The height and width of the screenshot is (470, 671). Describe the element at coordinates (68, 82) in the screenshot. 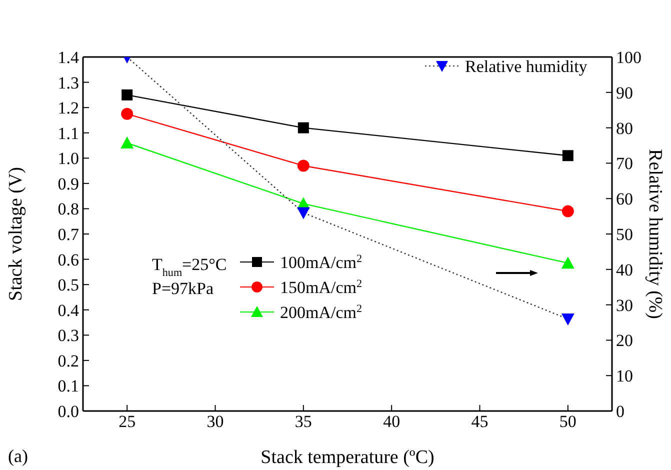

I see `y-tick-label: 1.3` at that location.